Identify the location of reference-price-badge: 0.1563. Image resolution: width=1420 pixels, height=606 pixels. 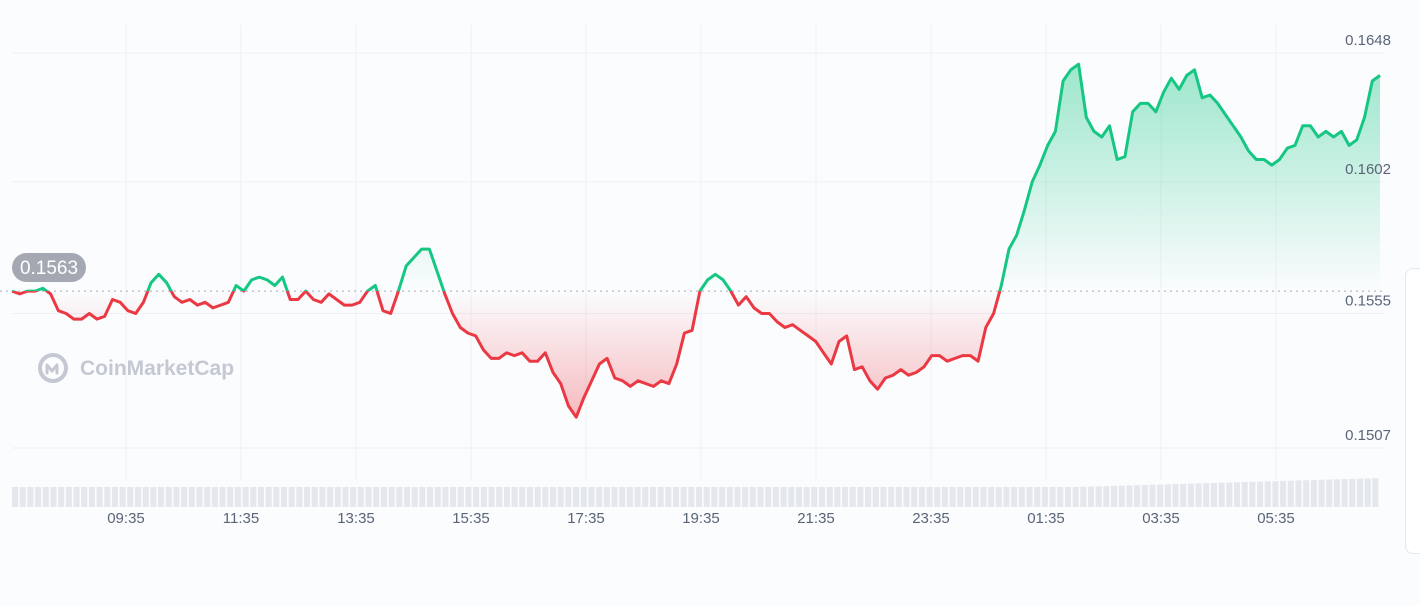
(49, 267).